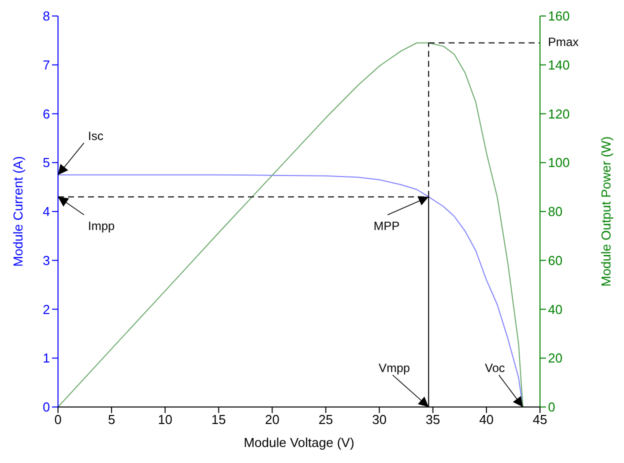 The height and width of the screenshot is (463, 624). I want to click on y-tick-label: 1, so click(46, 358).